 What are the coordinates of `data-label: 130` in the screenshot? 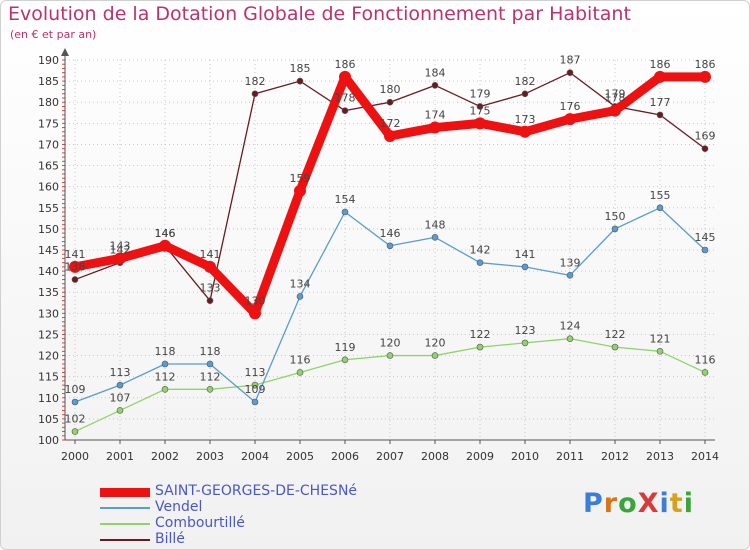 It's located at (255, 300).